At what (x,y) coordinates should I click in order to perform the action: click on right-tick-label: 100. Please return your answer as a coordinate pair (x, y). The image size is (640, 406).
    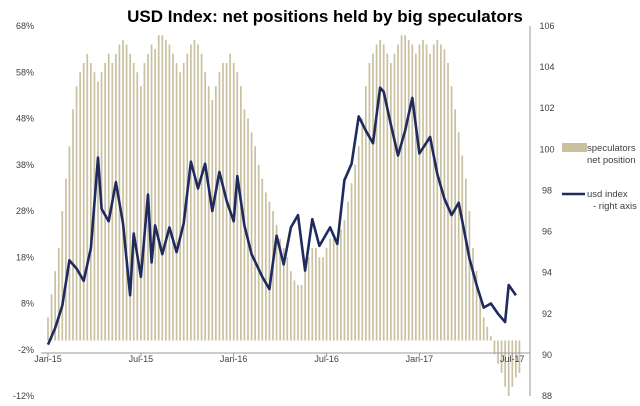
    Looking at the image, I should click on (546, 149).